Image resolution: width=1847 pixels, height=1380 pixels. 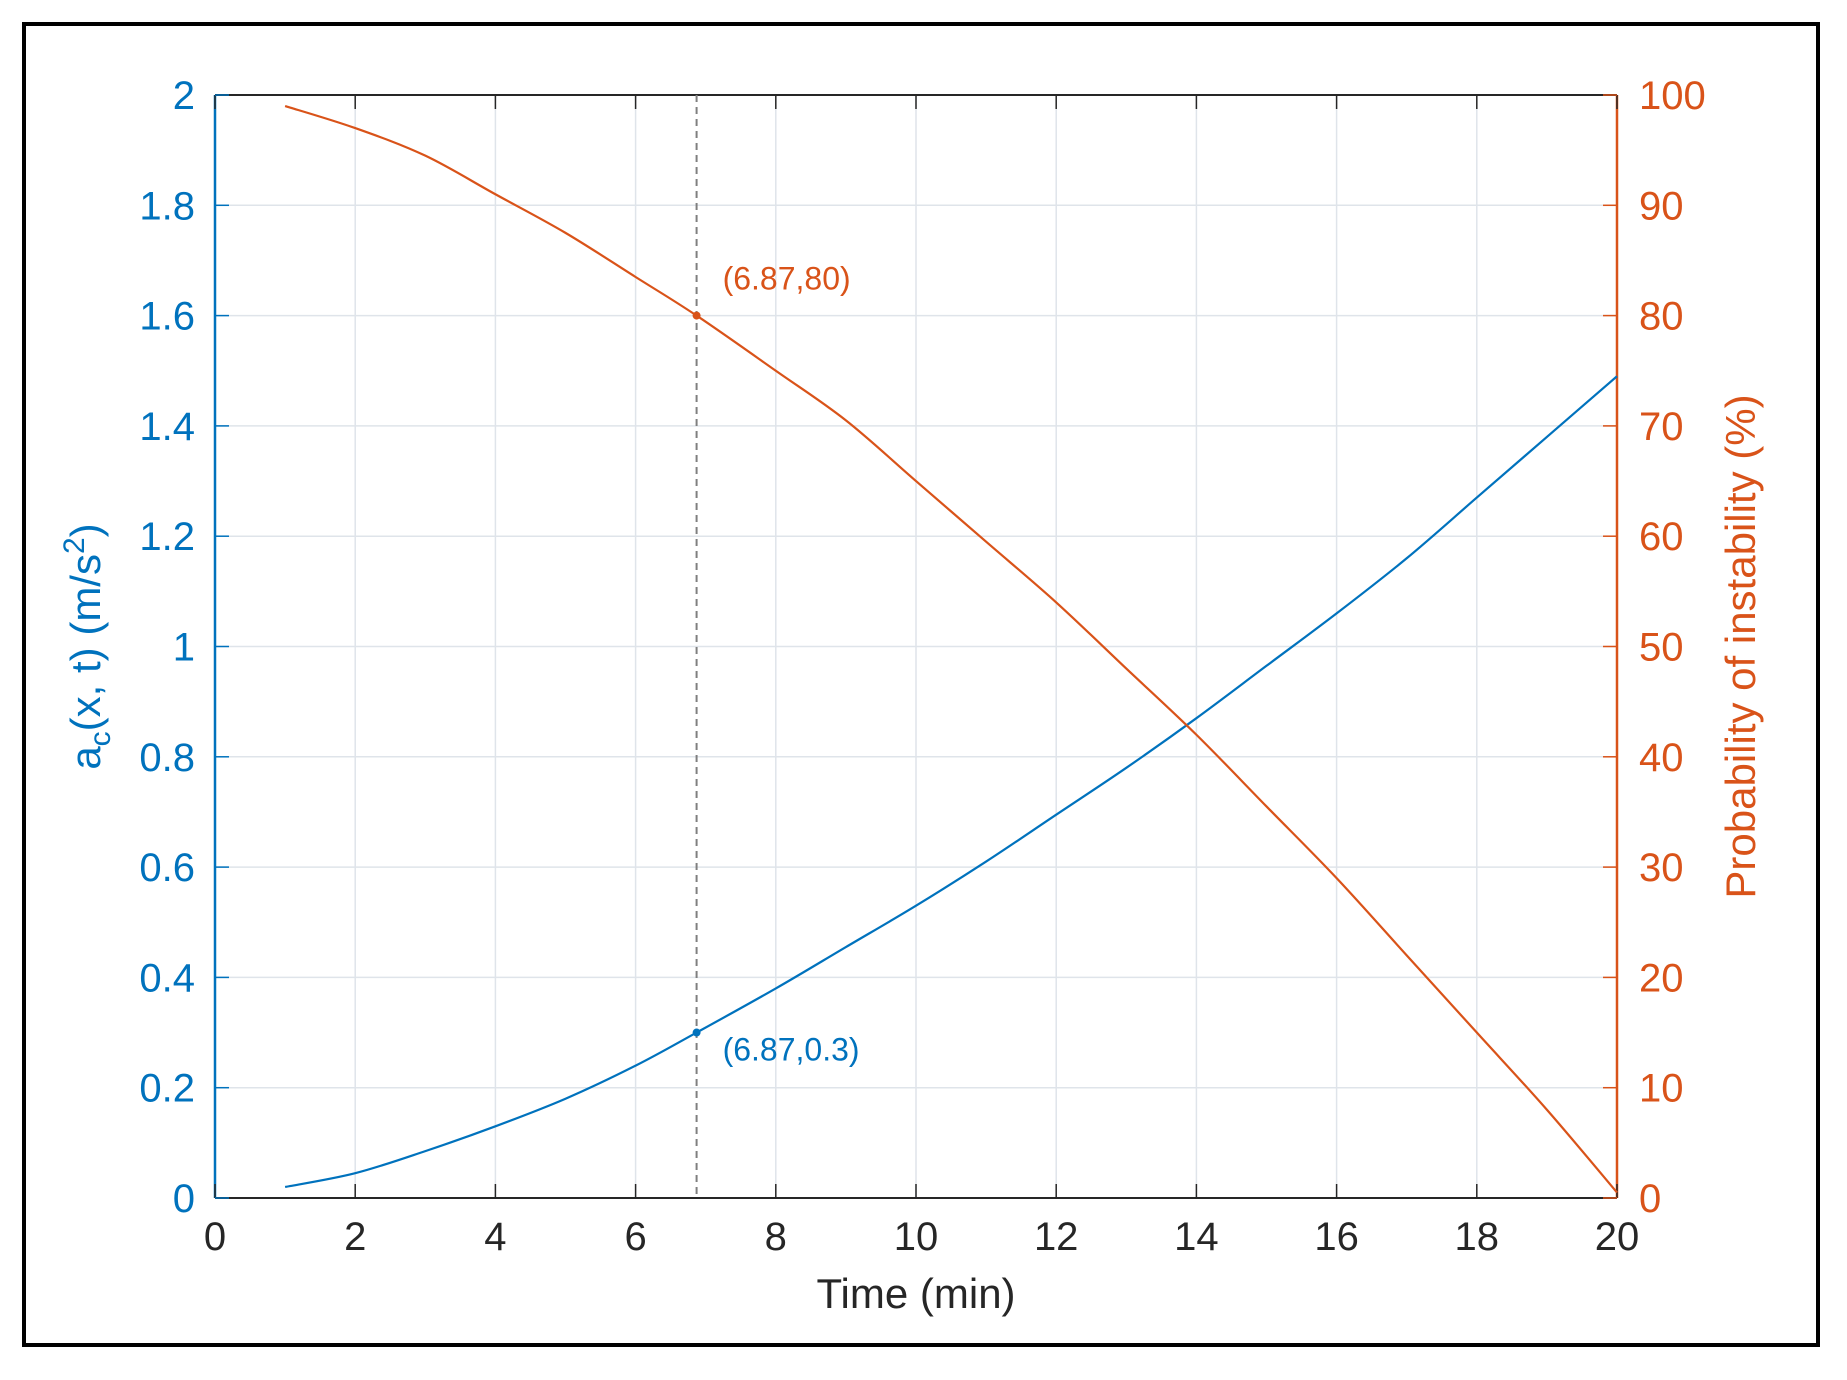 What do you see at coordinates (1661, 868) in the screenshot?
I see `y-right-tick-label: 30` at bounding box center [1661, 868].